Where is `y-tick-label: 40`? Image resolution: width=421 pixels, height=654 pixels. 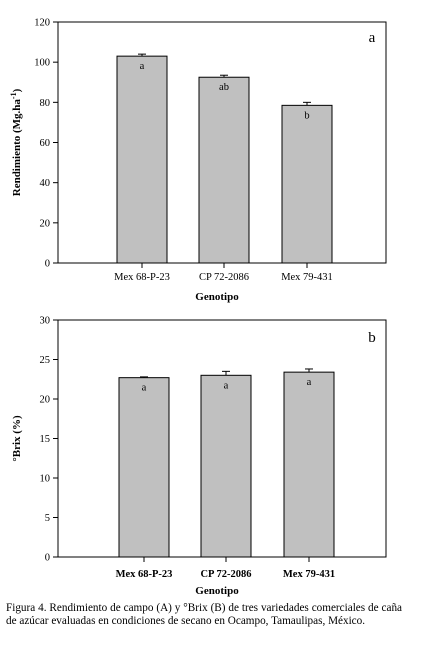 y-tick-label: 40 is located at coordinates (45, 183).